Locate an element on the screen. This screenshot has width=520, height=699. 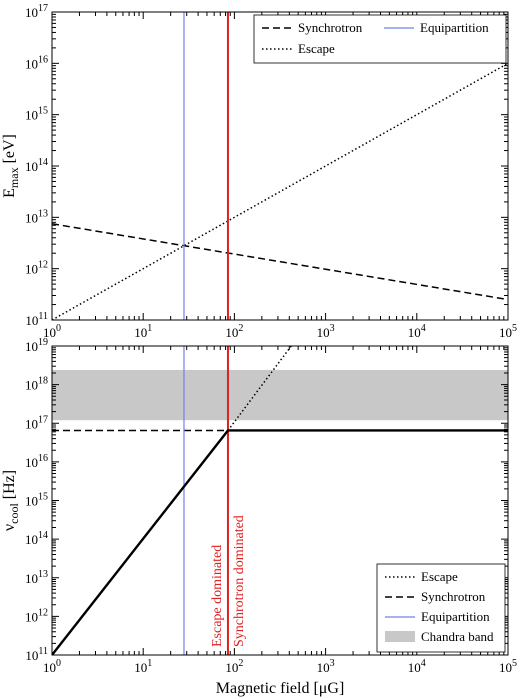
y-axis-label: Emax [eV] is located at coordinates (11, 166).